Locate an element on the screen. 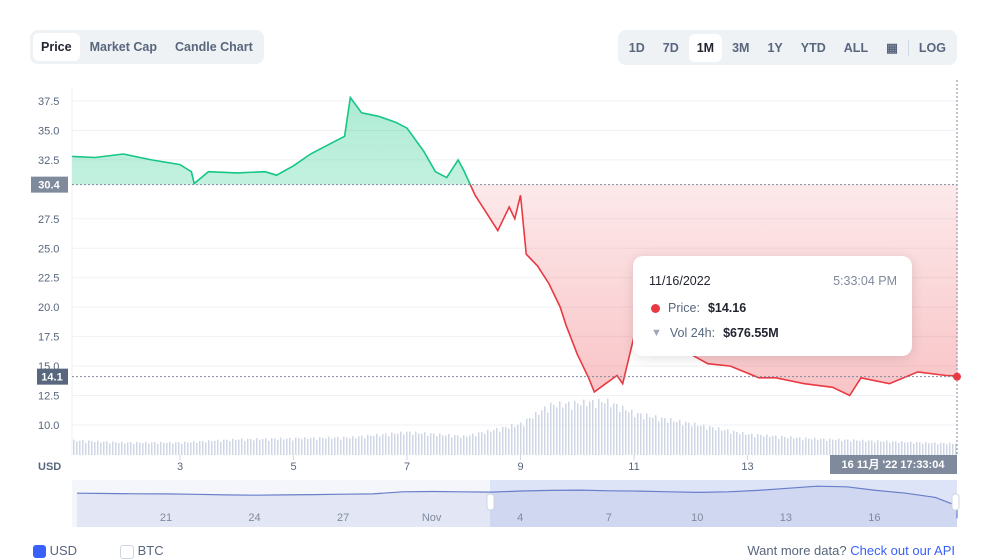 The image size is (983, 559). range-1d: 1D is located at coordinates (636, 47).